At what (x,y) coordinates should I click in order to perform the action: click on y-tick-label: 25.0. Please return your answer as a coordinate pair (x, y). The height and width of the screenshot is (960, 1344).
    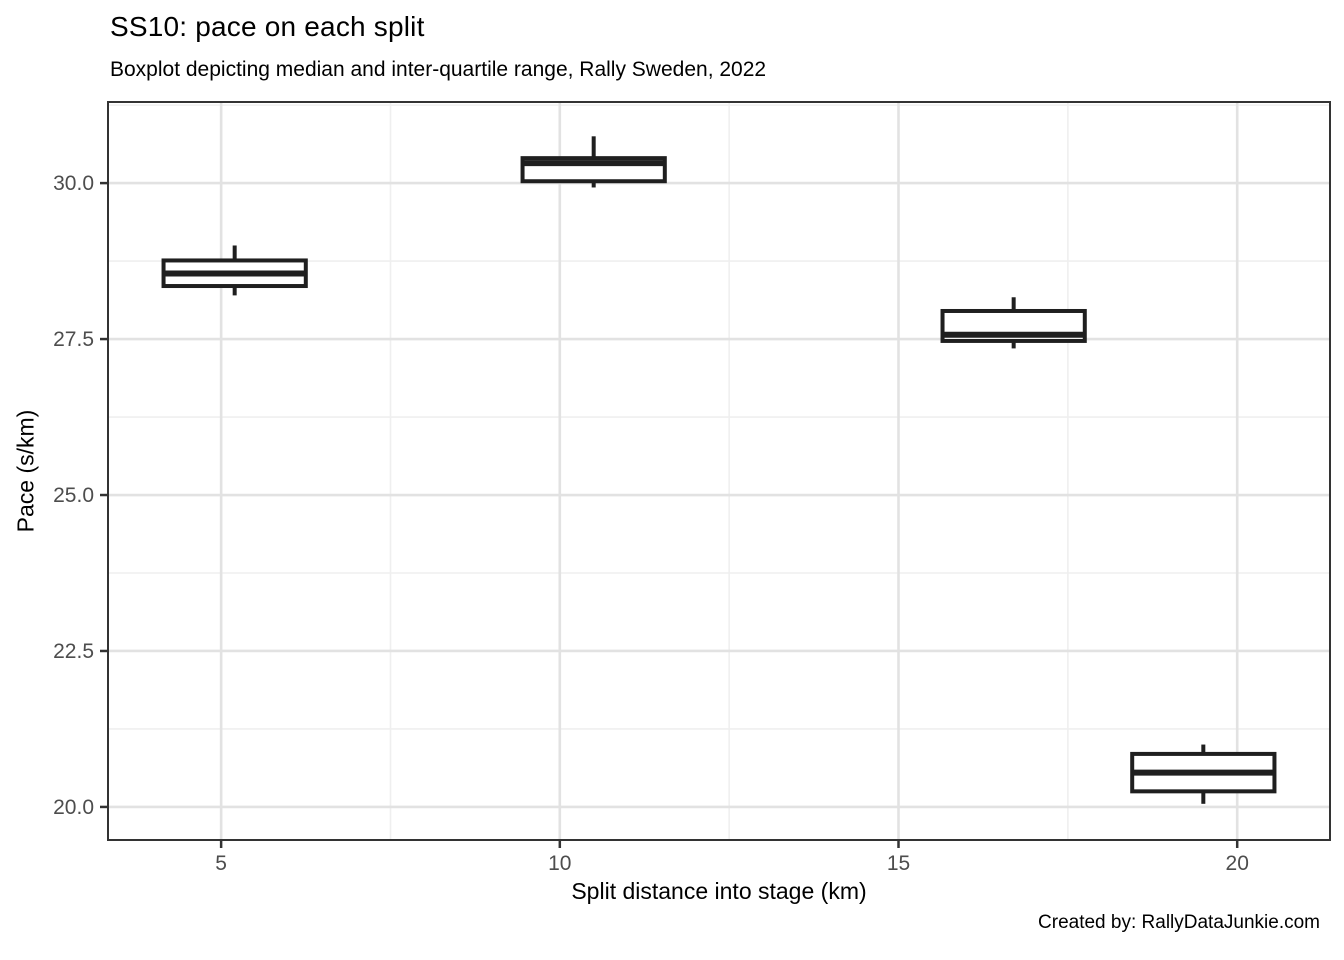
    Looking at the image, I should click on (73, 495).